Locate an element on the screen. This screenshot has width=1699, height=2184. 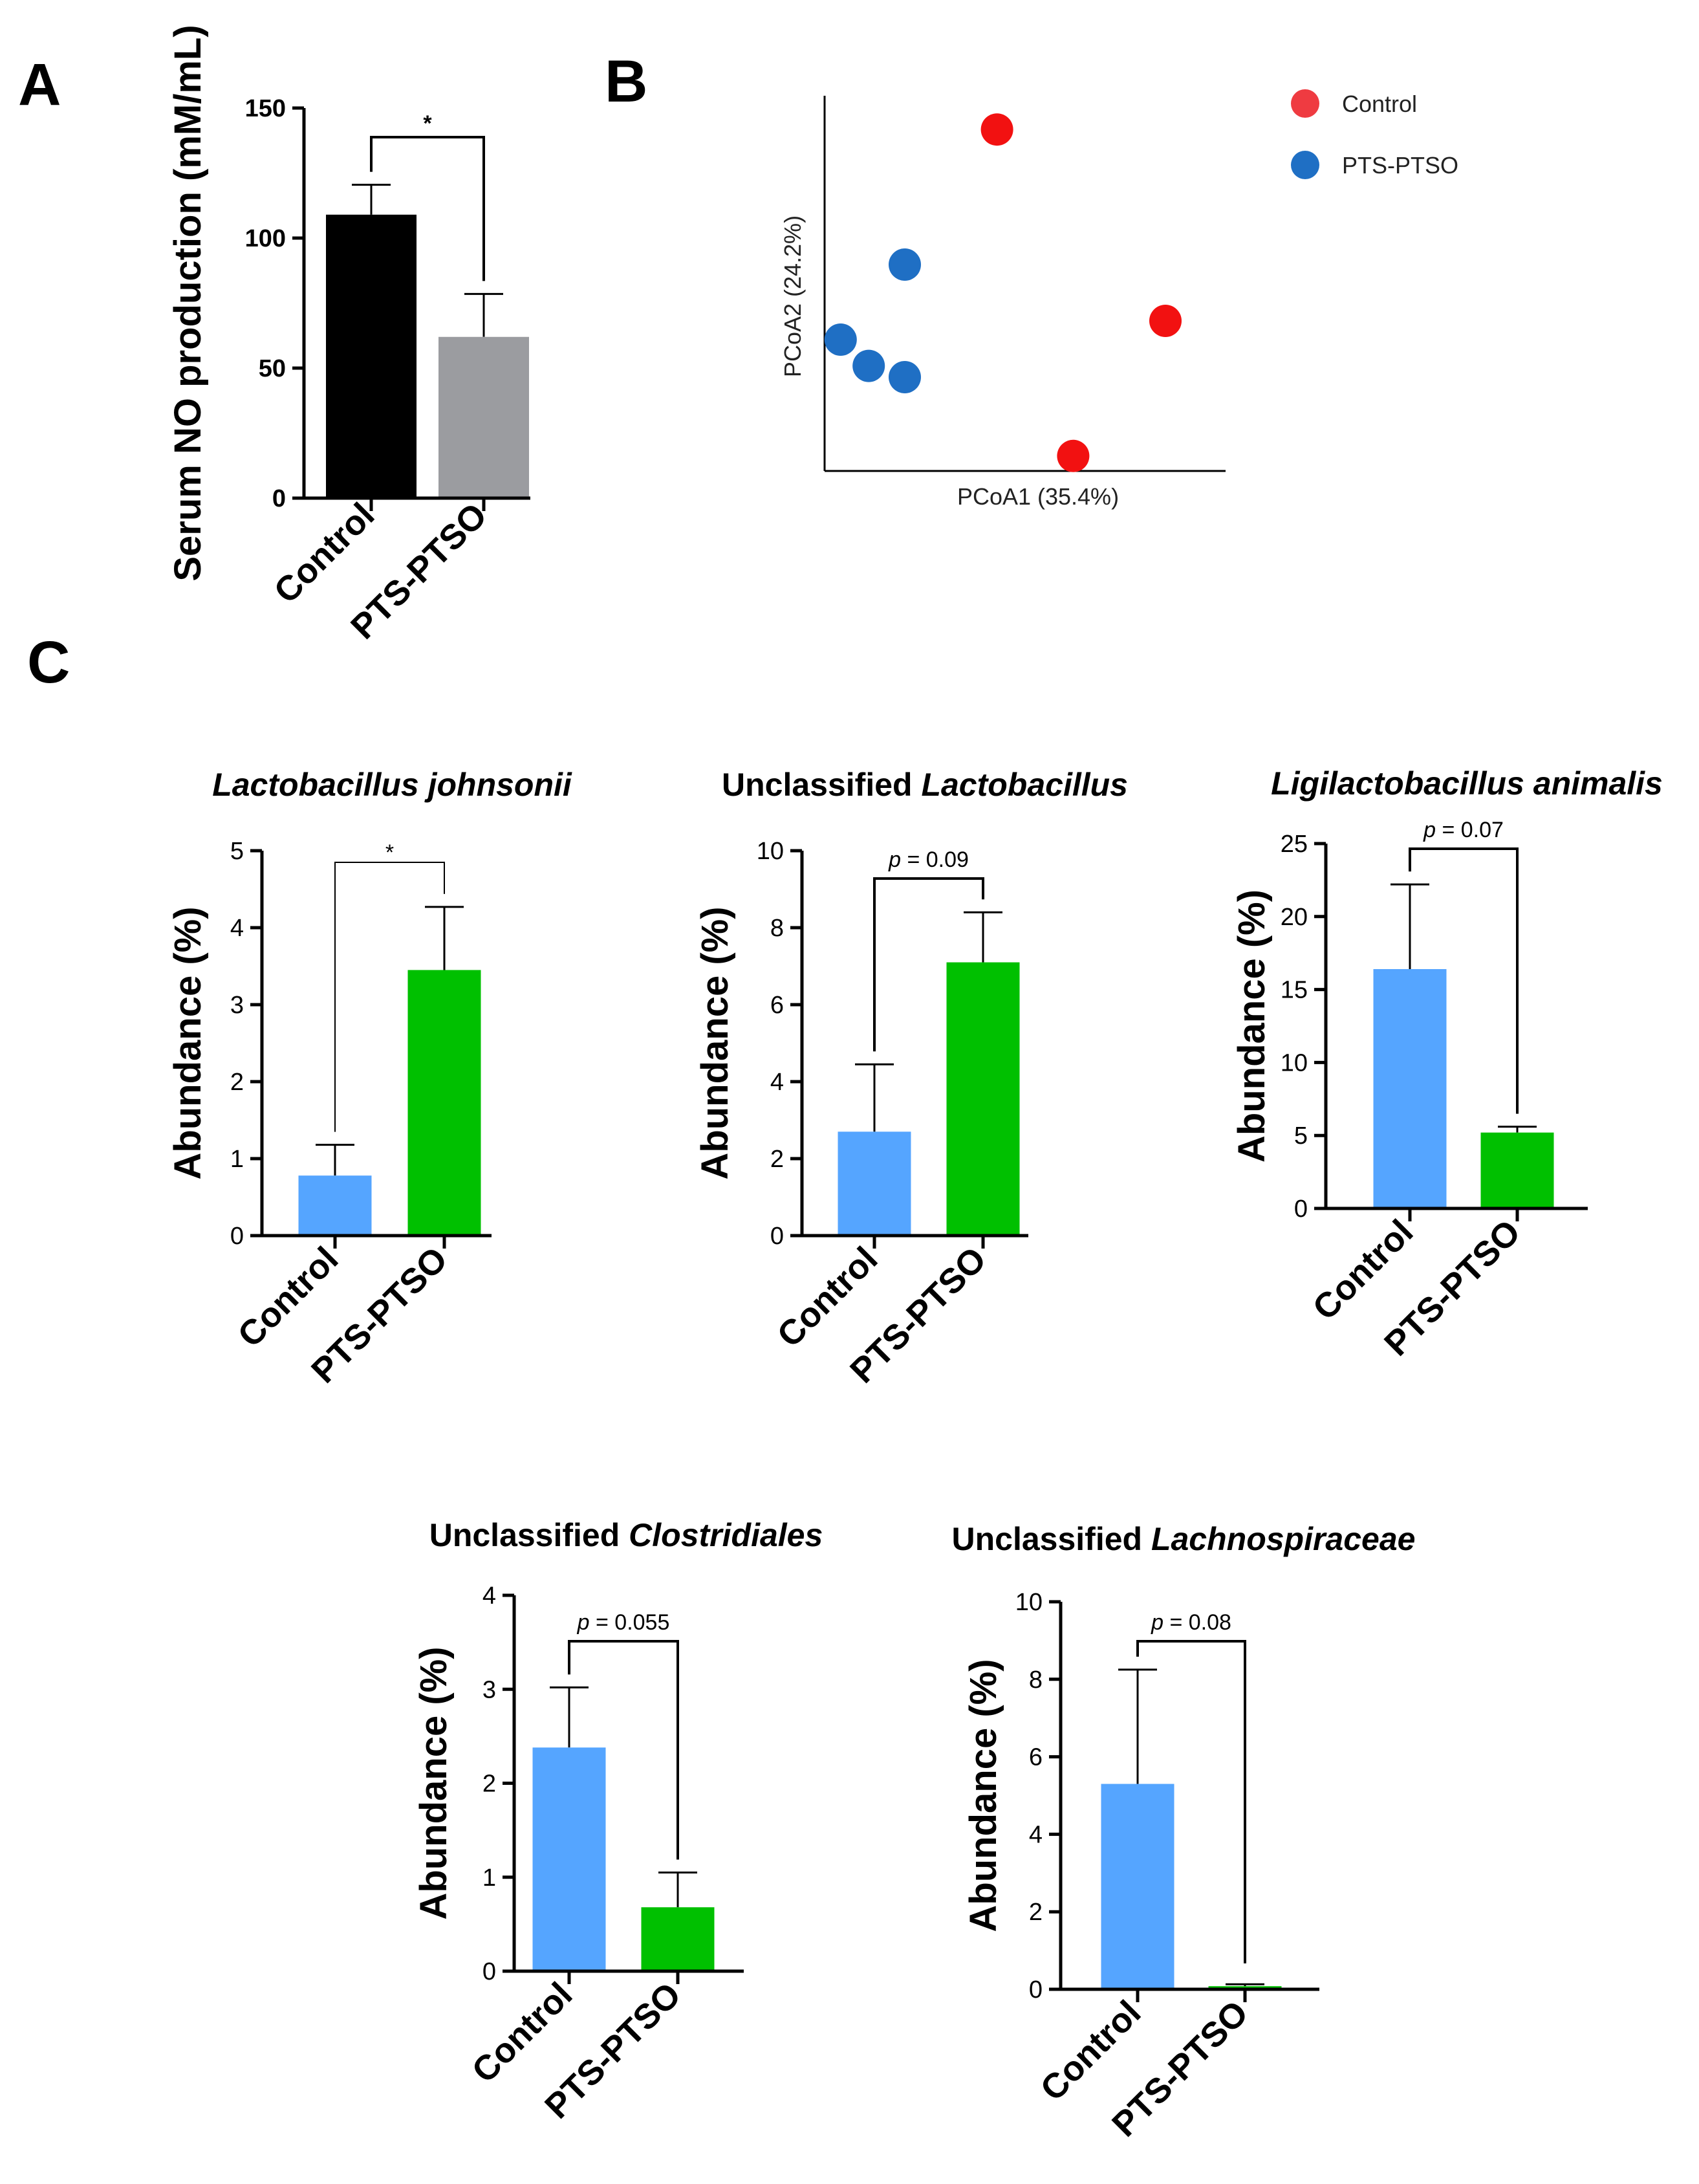
y-tick-label-2: 100 is located at coordinates (265, 238).